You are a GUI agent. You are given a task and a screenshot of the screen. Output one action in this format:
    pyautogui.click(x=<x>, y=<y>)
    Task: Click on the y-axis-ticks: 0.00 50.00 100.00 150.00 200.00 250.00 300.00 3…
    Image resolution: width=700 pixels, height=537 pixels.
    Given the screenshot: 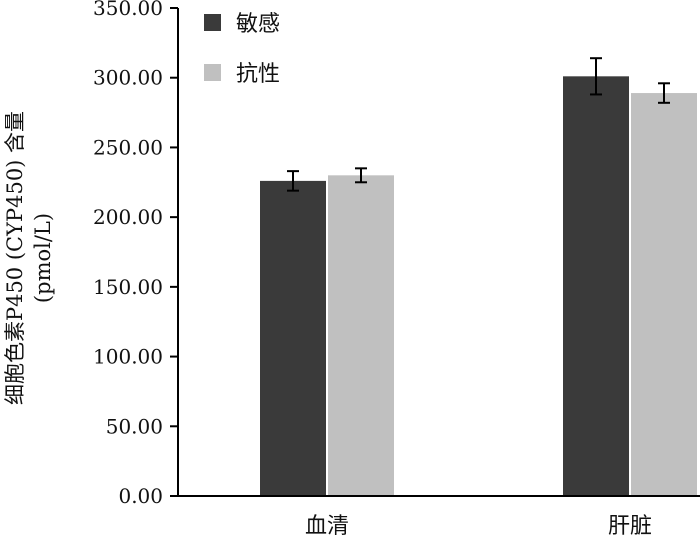 What is the action you would take?
    pyautogui.click(x=135, y=254)
    